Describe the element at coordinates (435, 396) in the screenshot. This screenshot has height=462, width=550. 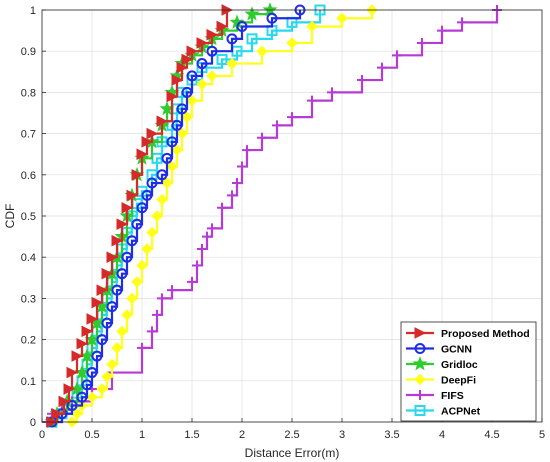
I see `legend-item-fifs: FIFS` at that location.